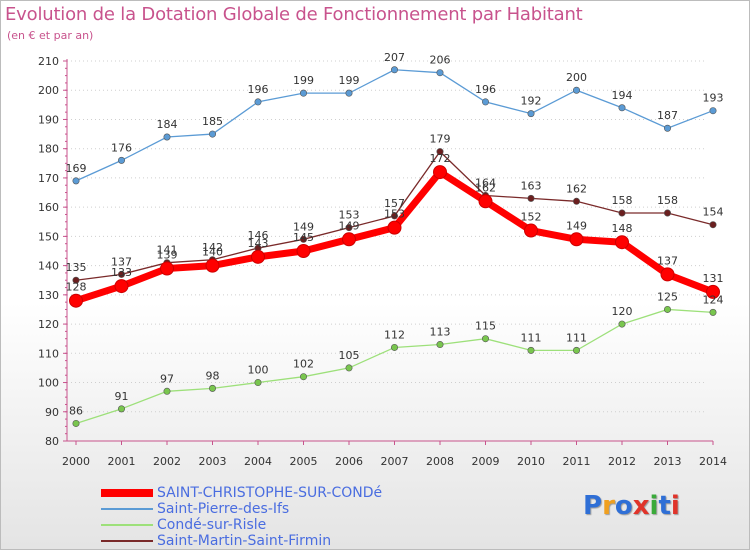 Image resolution: width=750 pixels, height=550 pixels. Describe the element at coordinates (440, 461) in the screenshot. I see `x-tick-label: 2008` at that location.